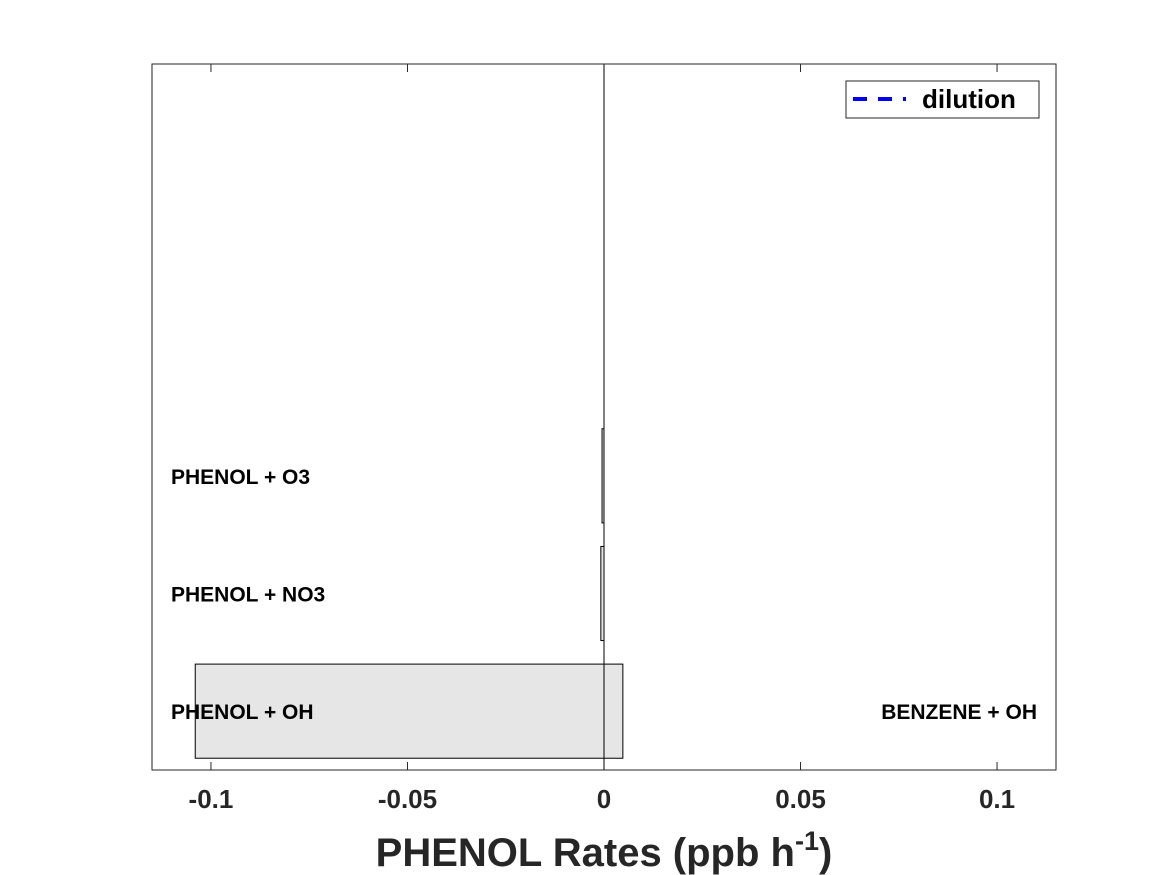  I want to click on x-tick-label-2: 0, so click(604, 799).